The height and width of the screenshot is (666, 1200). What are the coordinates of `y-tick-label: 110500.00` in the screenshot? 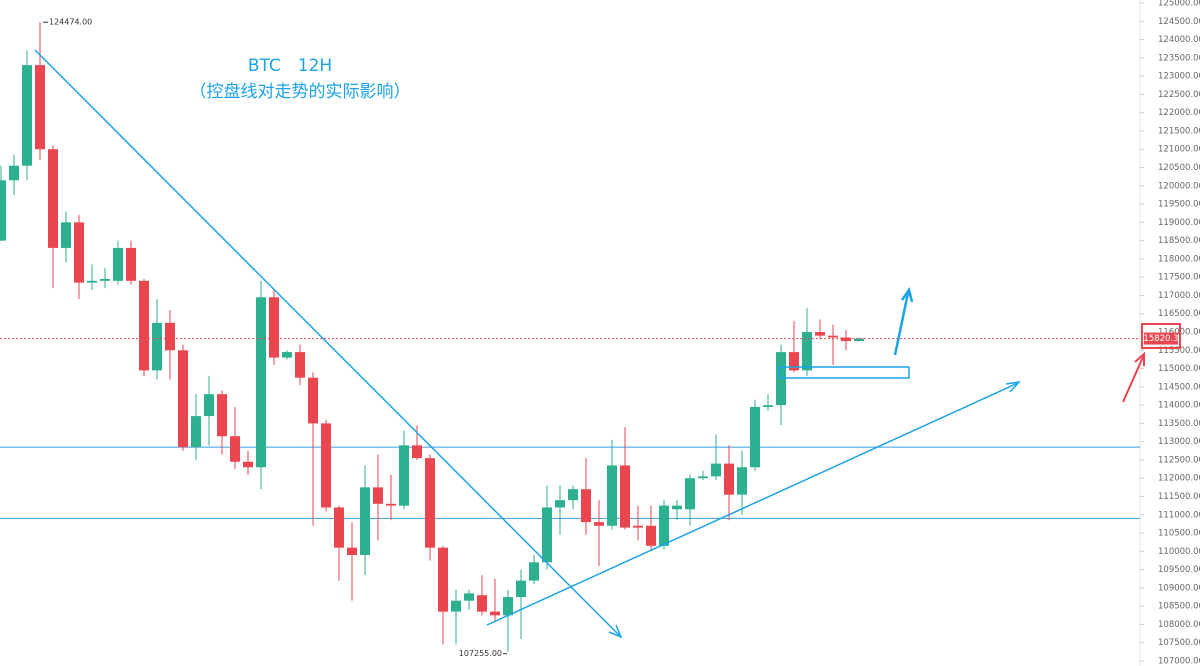 It's located at (1179, 534).